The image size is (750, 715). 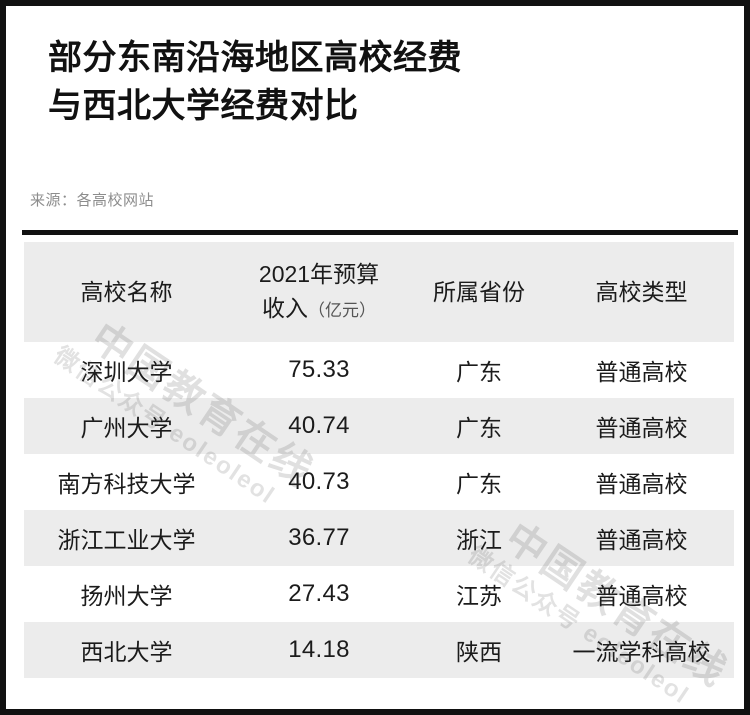 What do you see at coordinates (368, 82) in the screenshot?
I see `page-title: 部分东南沿海地区高校经费 与西北大学经费对比` at bounding box center [368, 82].